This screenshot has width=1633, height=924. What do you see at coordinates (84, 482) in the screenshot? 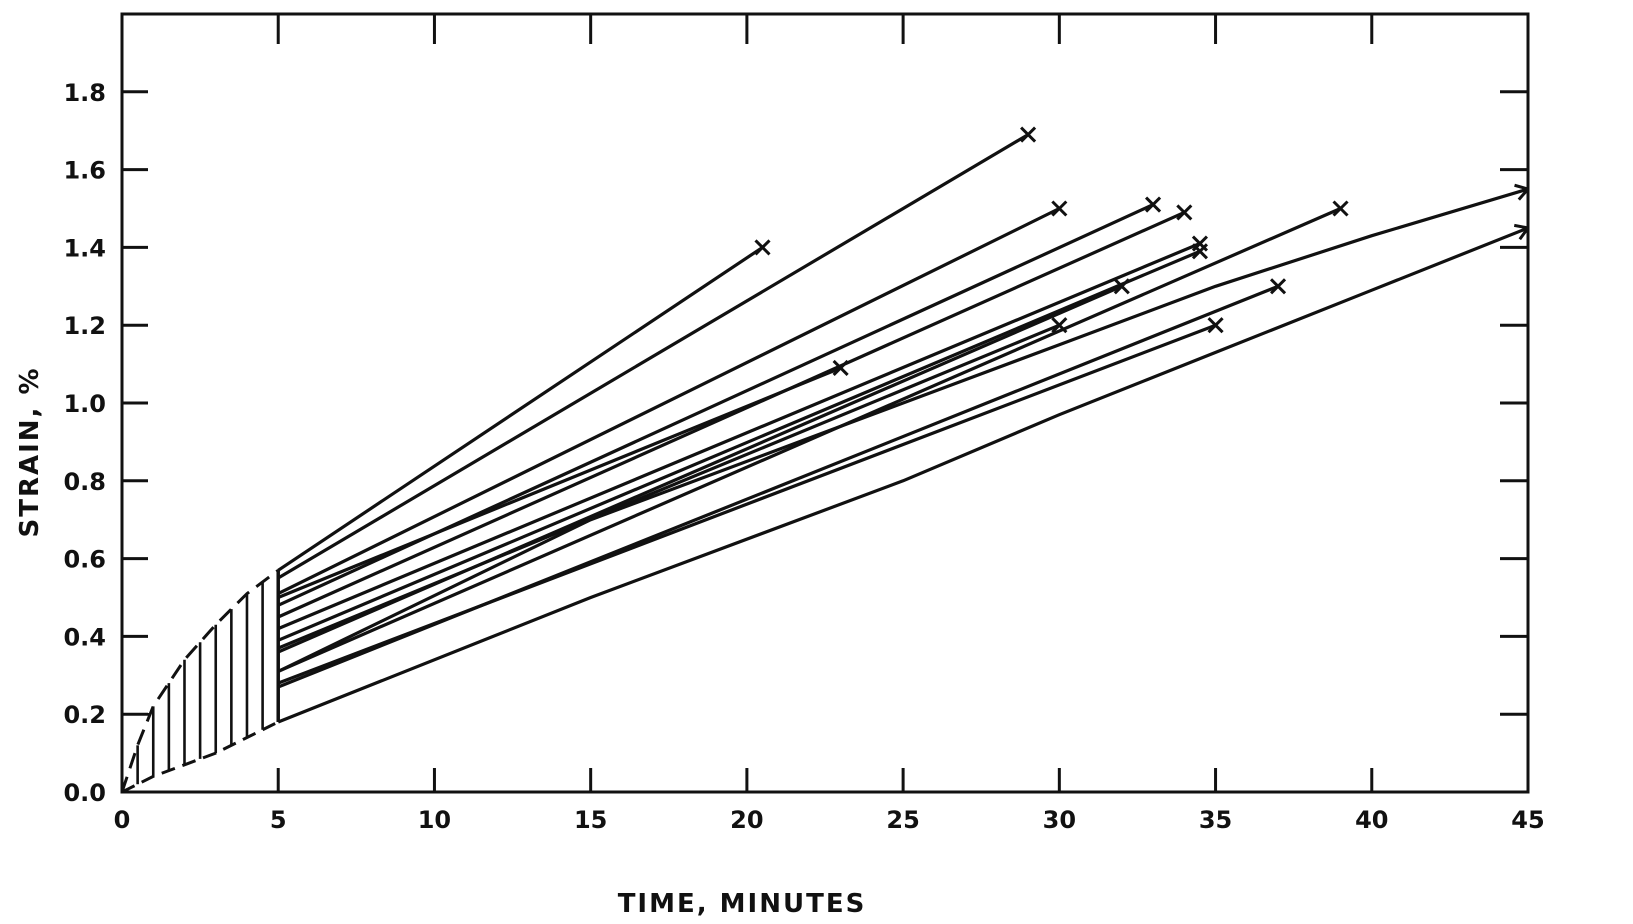
I see `y-tick-label: 0.8` at bounding box center [84, 482].